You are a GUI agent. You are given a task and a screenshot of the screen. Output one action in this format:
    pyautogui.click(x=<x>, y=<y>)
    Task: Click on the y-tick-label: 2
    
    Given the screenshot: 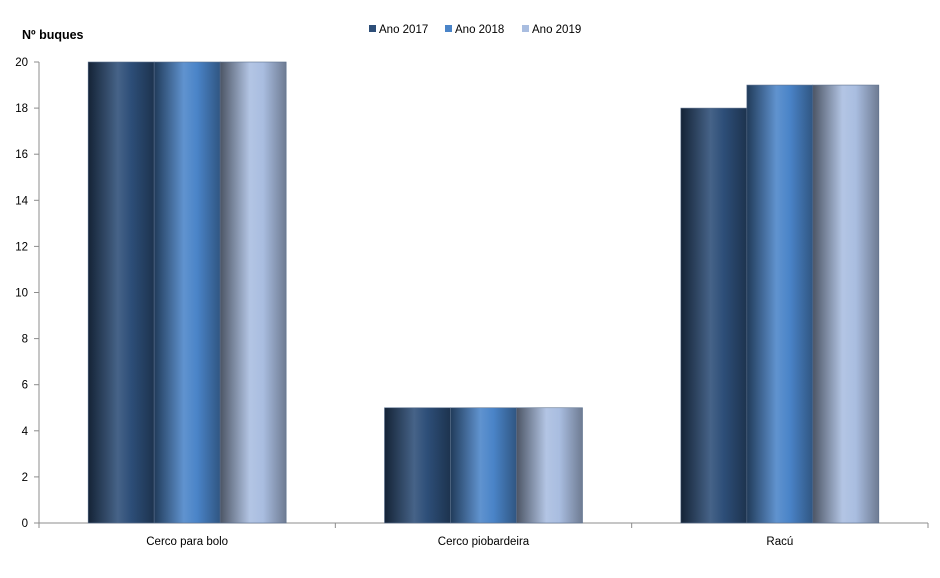 What is the action you would take?
    pyautogui.click(x=25, y=478)
    